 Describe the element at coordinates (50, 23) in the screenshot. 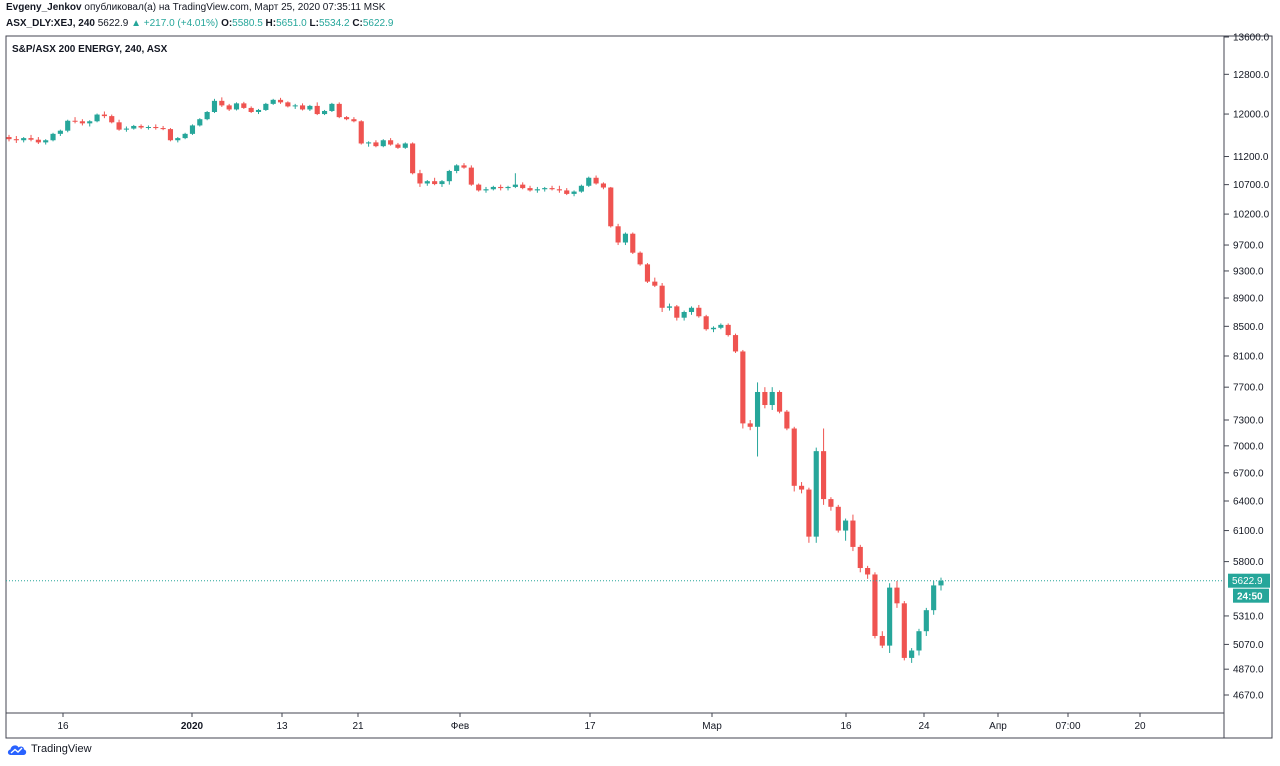

I see `symbol-label: ASX_DLY:XEJ, 240` at that location.